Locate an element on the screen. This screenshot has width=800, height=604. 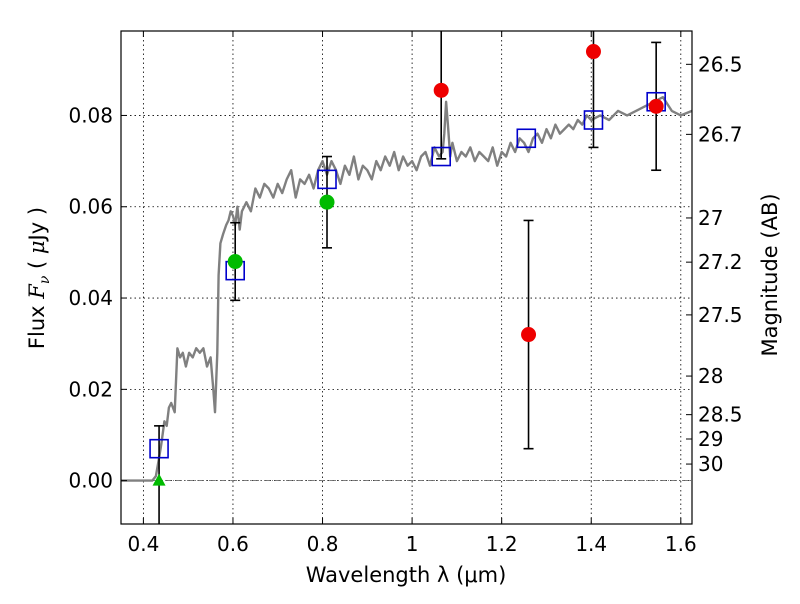
x-tick-label: 0.4 is located at coordinates (143, 544).